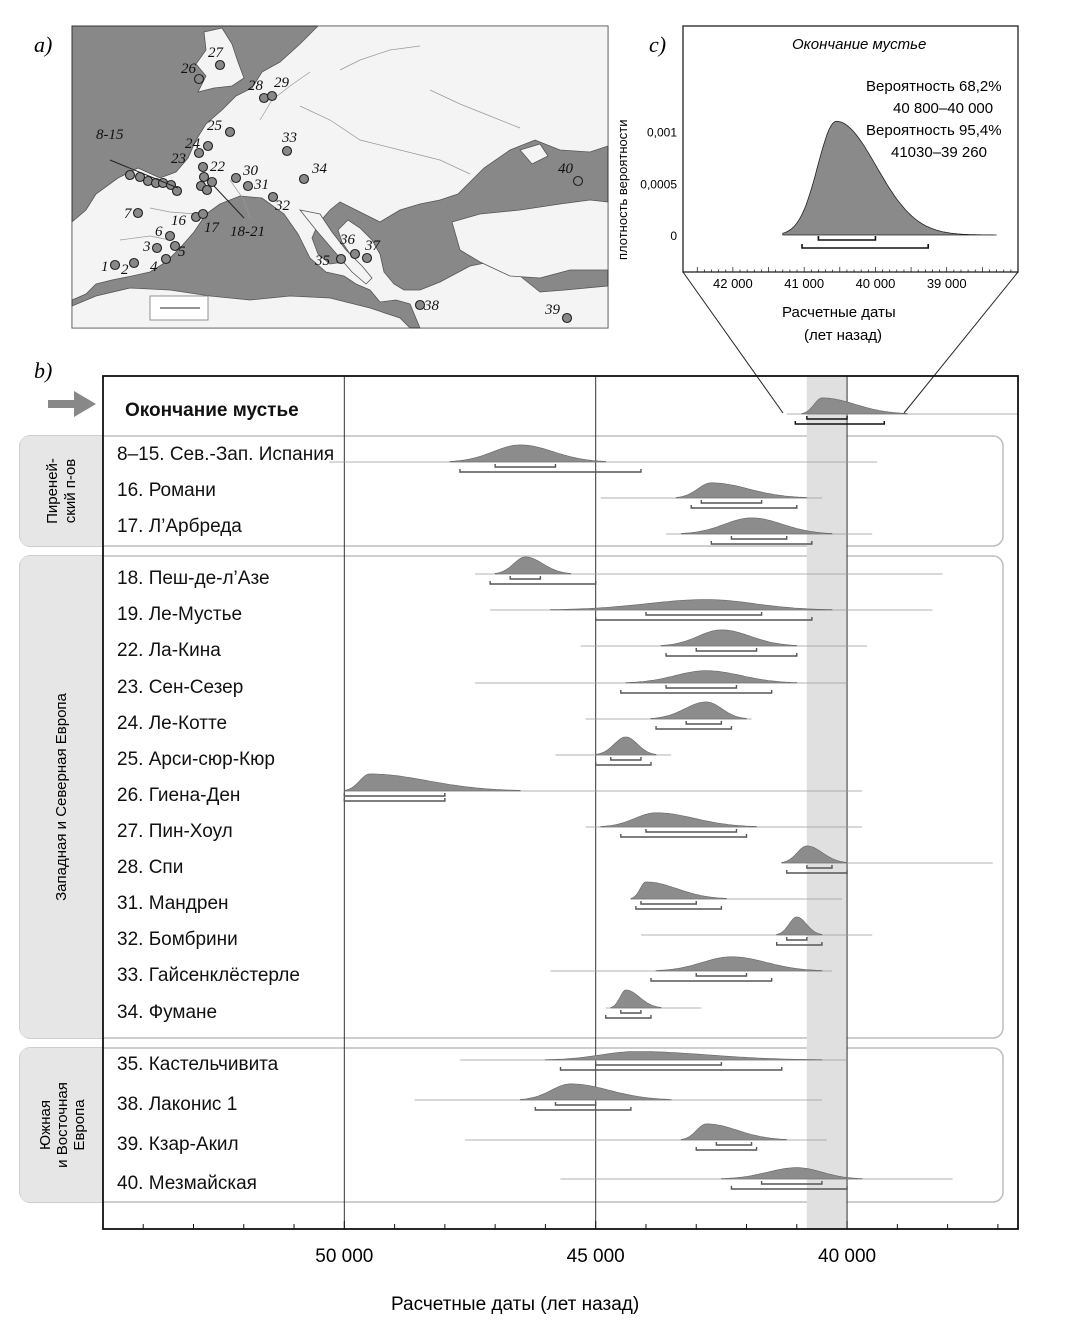 The height and width of the screenshot is (1322, 1066). What do you see at coordinates (839, 312) in the screenshot?
I see `inset-x-axis-label-1: Расчетные даты` at bounding box center [839, 312].